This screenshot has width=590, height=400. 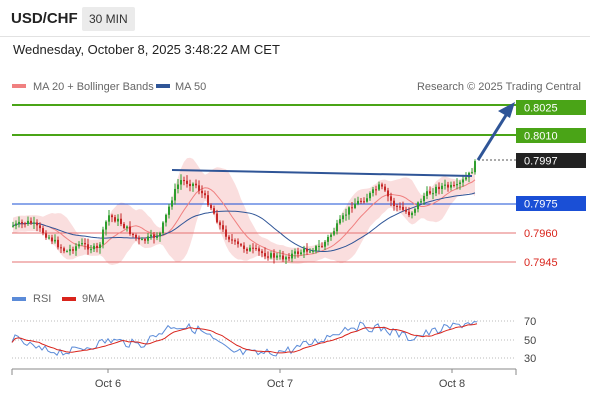 What do you see at coordinates (19, 299) in the screenshot?
I see `rsi-legend-swatch` at bounding box center [19, 299].